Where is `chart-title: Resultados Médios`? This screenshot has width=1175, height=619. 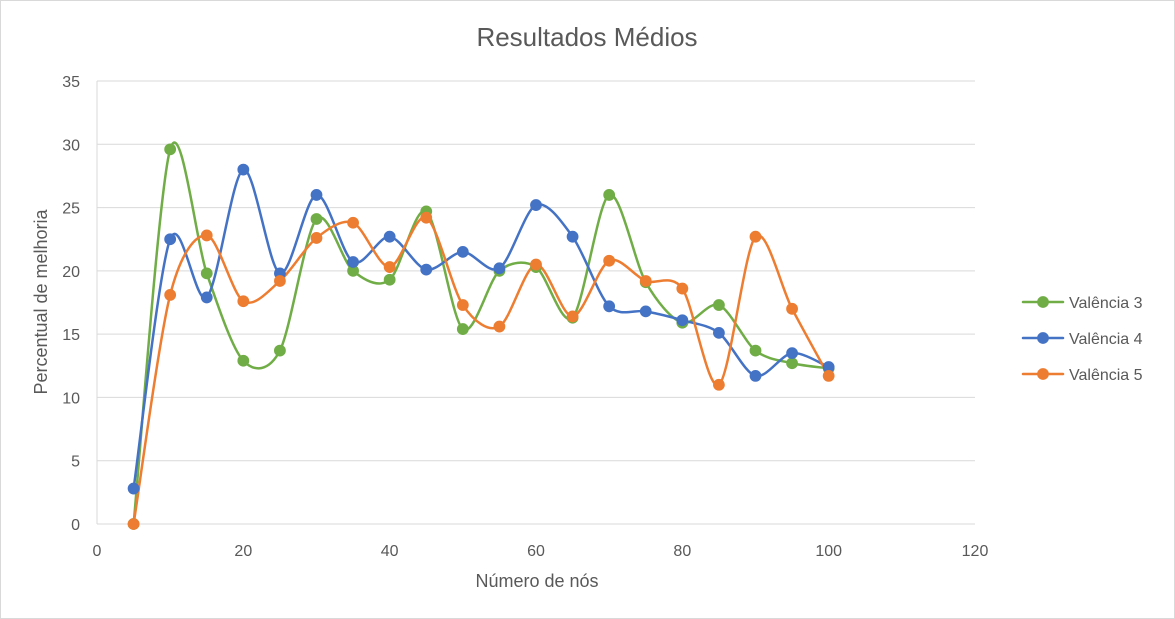 chart-title: Resultados Médios is located at coordinates (586, 37).